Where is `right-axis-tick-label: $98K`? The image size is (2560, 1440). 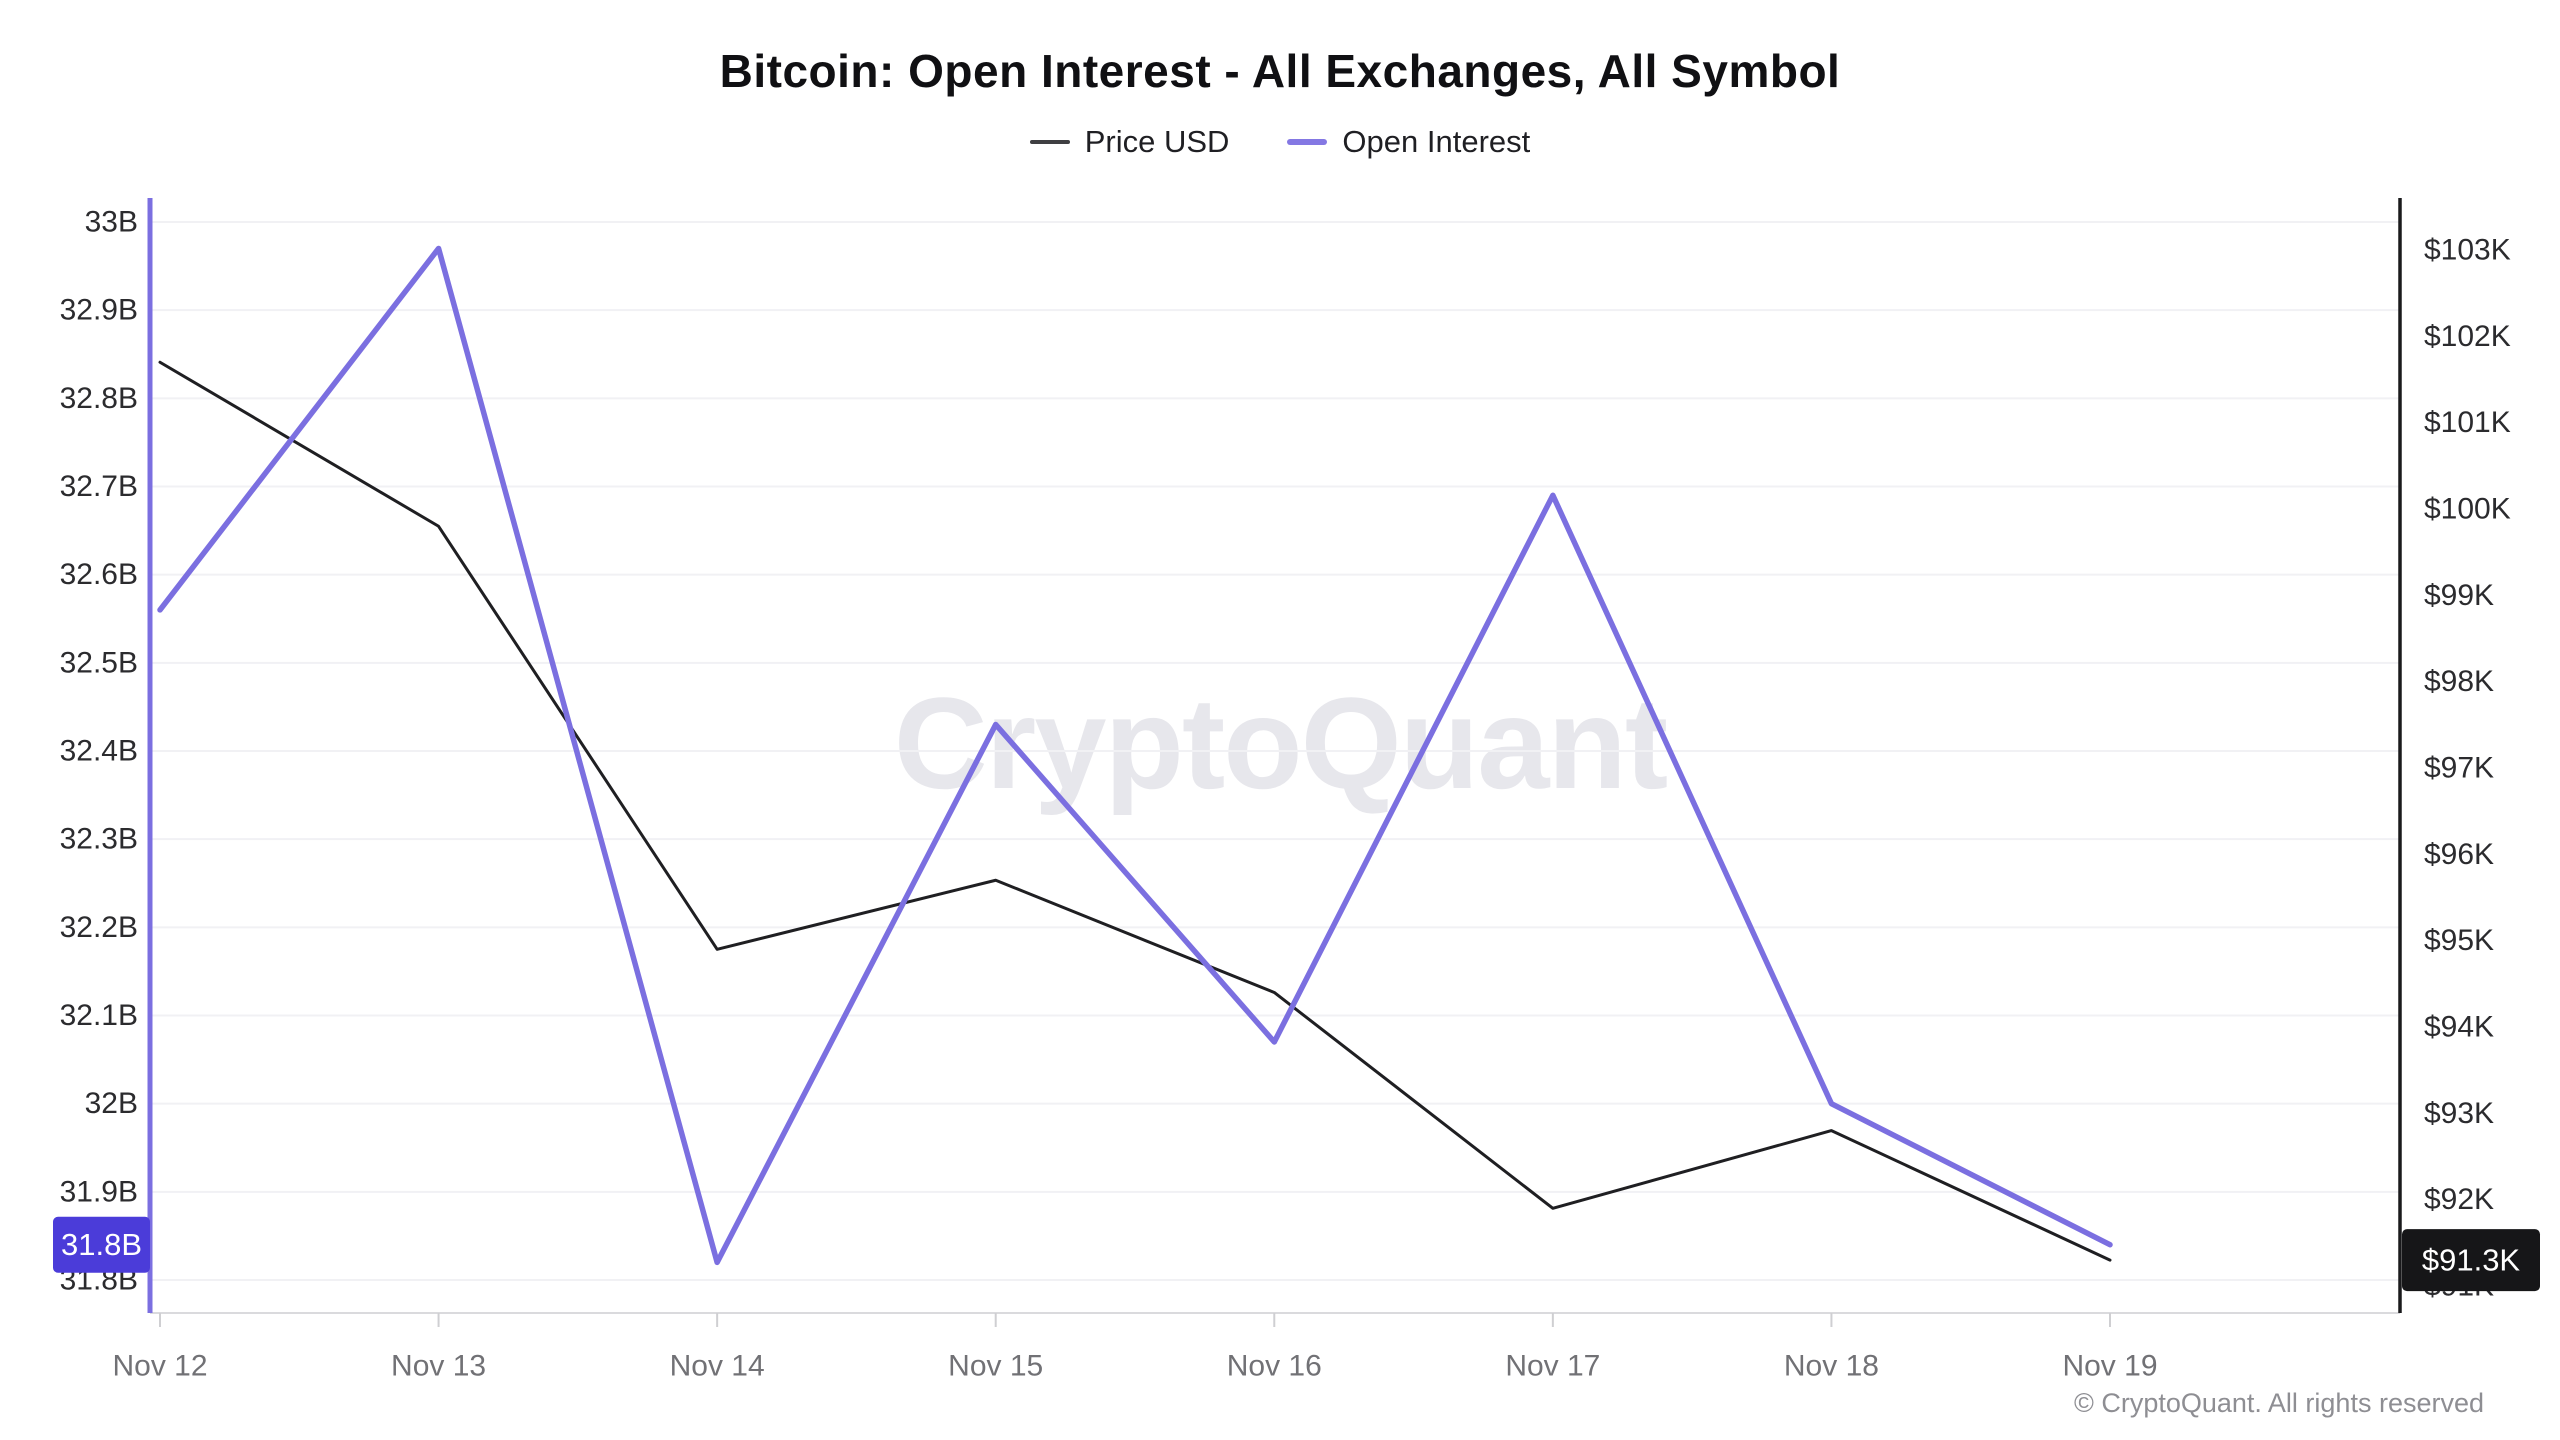 right-axis-tick-label: $98K is located at coordinates (2459, 681).